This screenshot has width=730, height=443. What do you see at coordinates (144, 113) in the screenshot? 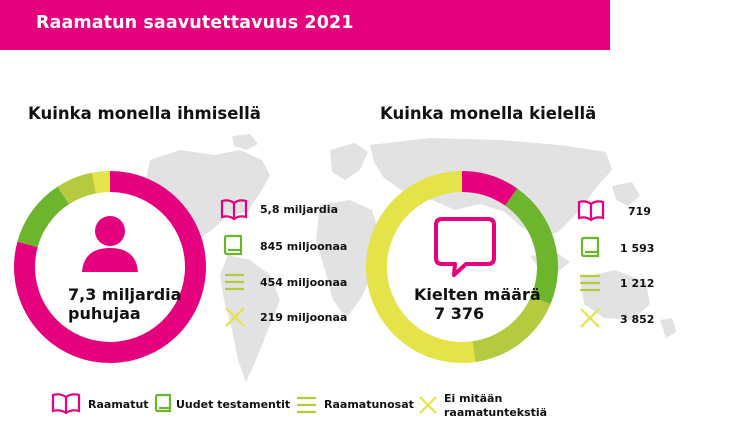
I see `speakers-chart-title: Kuinka monella ihmisellä` at bounding box center [144, 113].